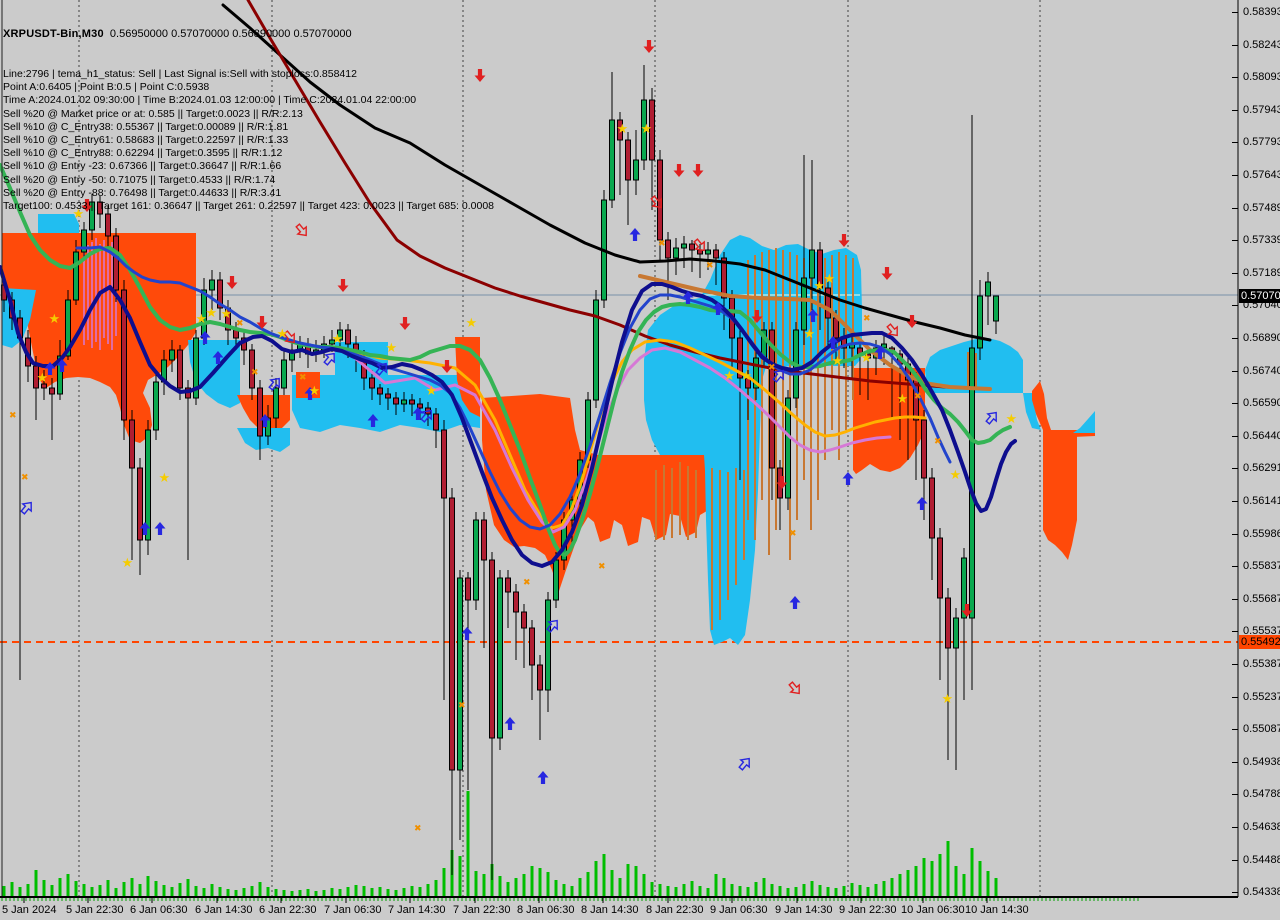  I want to click on ma-peru, so click(815, 332).